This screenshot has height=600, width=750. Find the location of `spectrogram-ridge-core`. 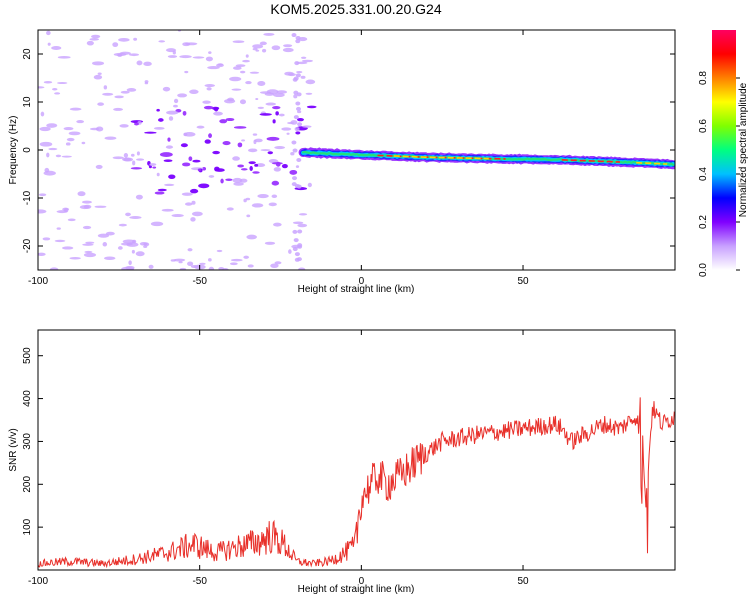

spectrogram-ridge-core is located at coordinates (652, 163).